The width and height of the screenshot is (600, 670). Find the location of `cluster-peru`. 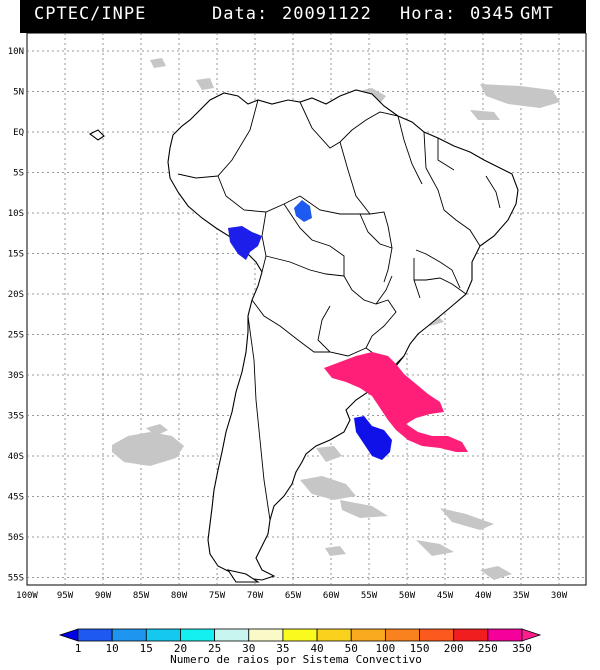

cluster-peru is located at coordinates (245, 243).